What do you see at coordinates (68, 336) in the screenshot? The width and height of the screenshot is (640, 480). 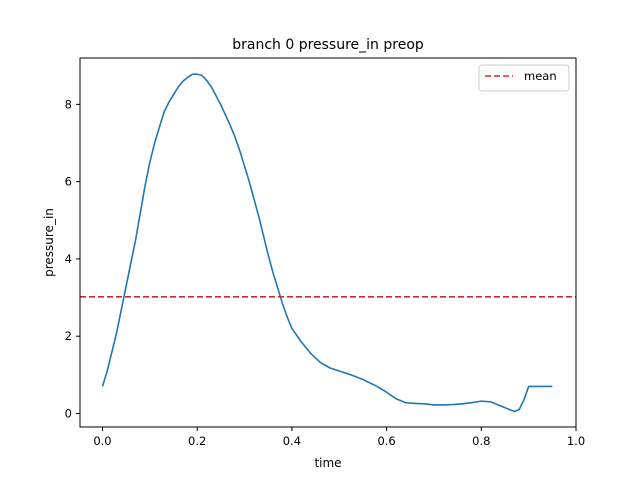 I see `y-tick-label: 2` at bounding box center [68, 336].